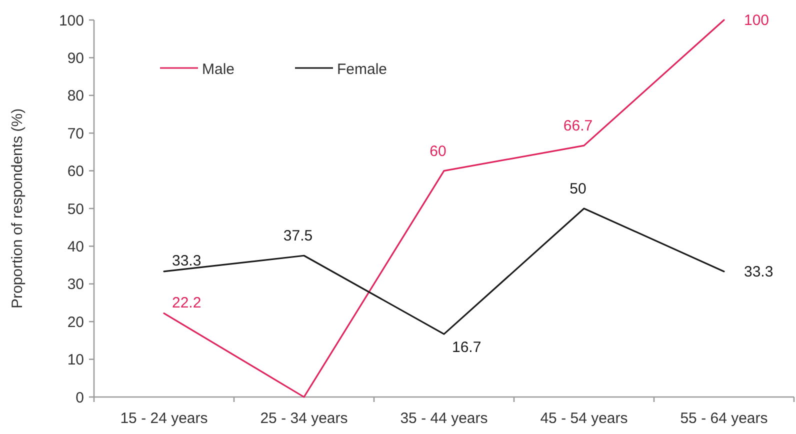  Describe the element at coordinates (724, 418) in the screenshot. I see `x-tick-label: 55 - 64 years` at that location.